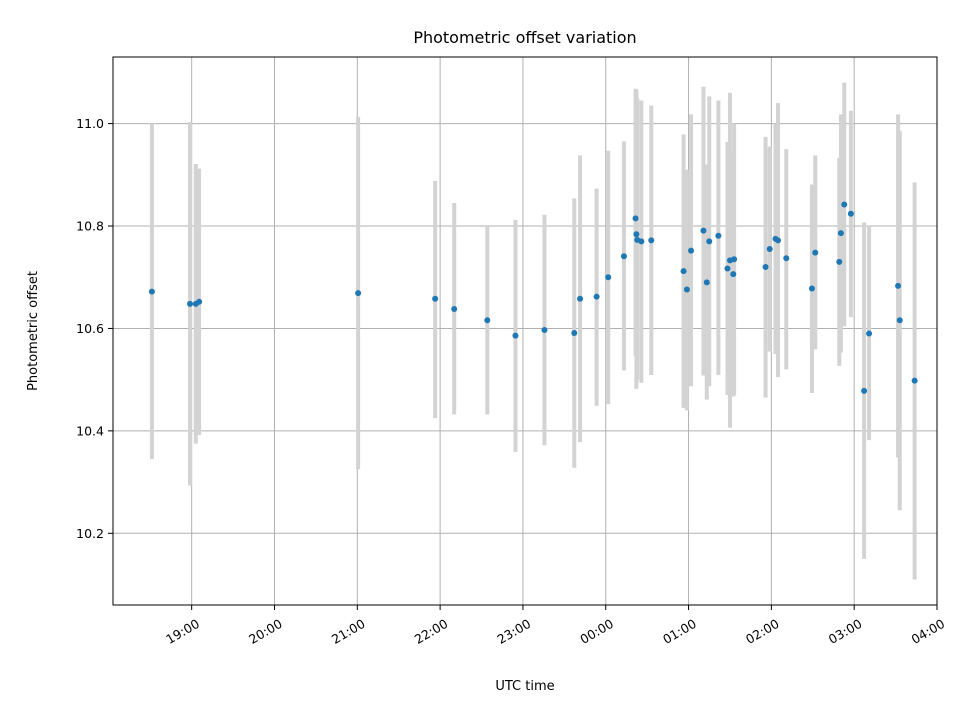 The image size is (960, 720). Describe the element at coordinates (90, 123) in the screenshot. I see `y-tick-label: 11.0` at that location.